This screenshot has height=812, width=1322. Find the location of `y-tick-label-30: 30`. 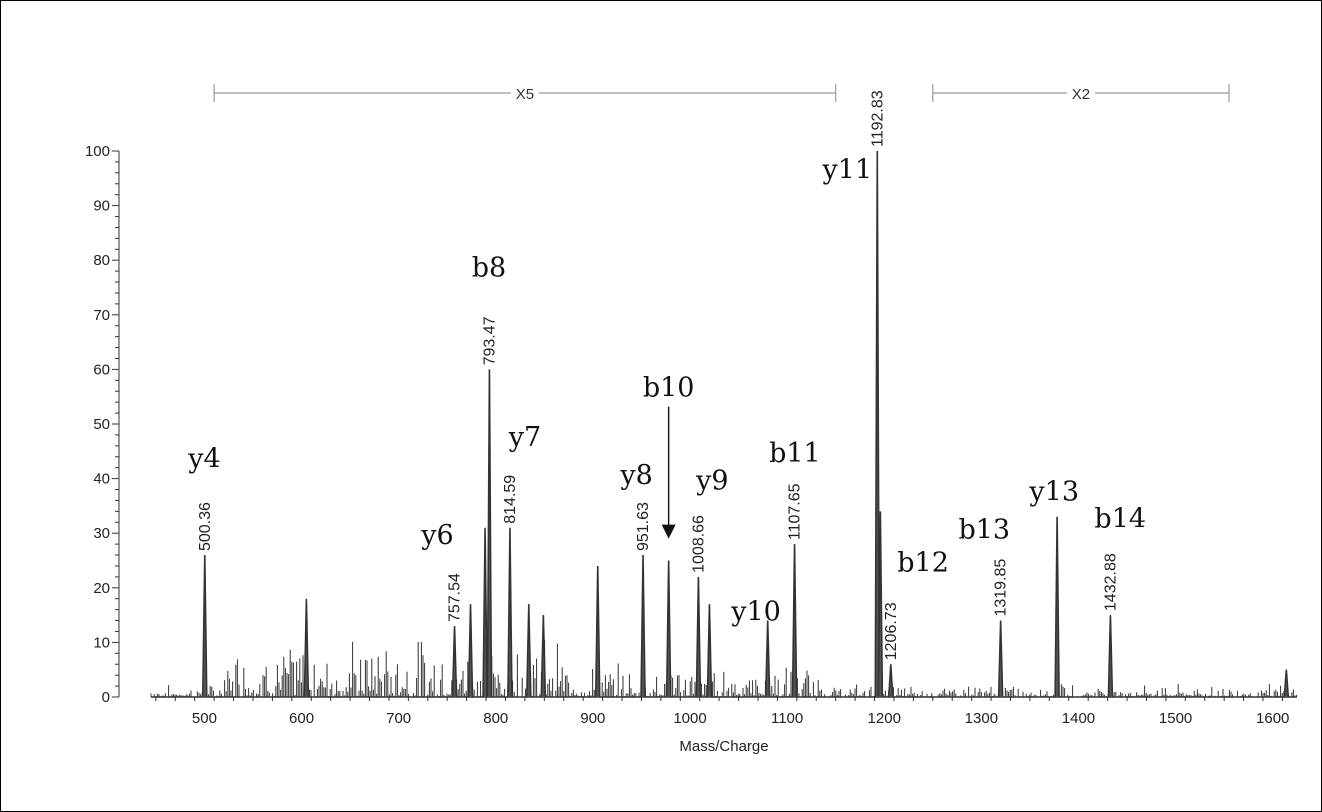

y-tick-label-30: 30 is located at coordinates (101, 533).